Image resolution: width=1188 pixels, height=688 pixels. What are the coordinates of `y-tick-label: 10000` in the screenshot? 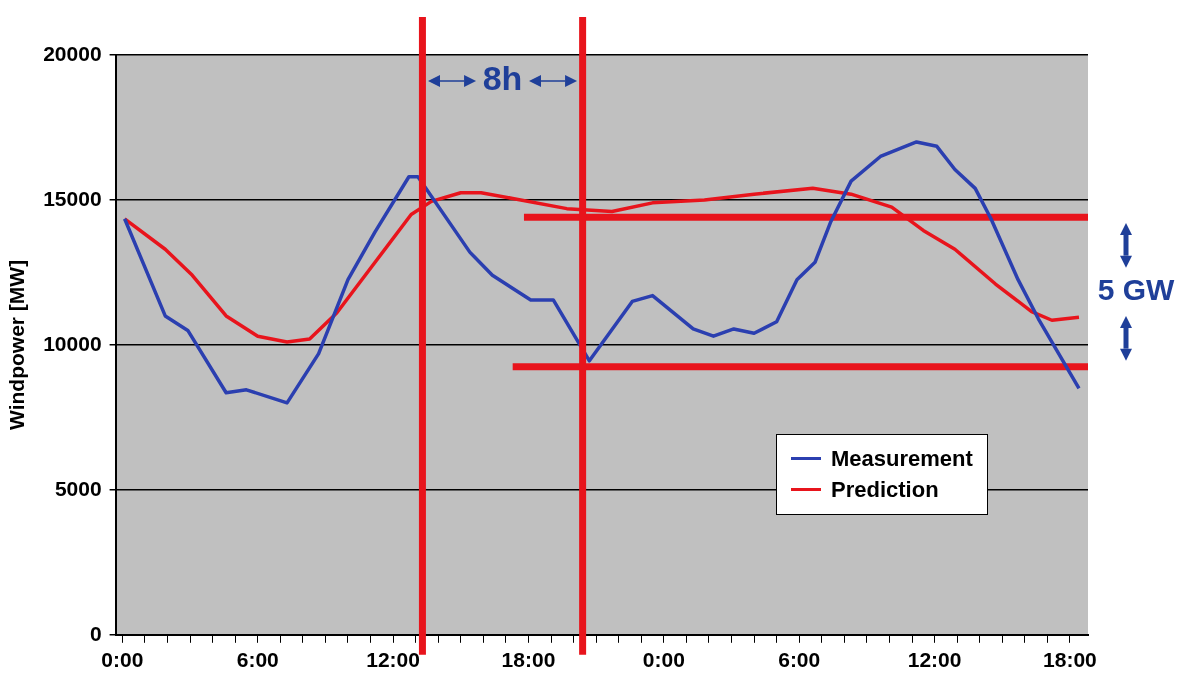 It's located at (72, 343).